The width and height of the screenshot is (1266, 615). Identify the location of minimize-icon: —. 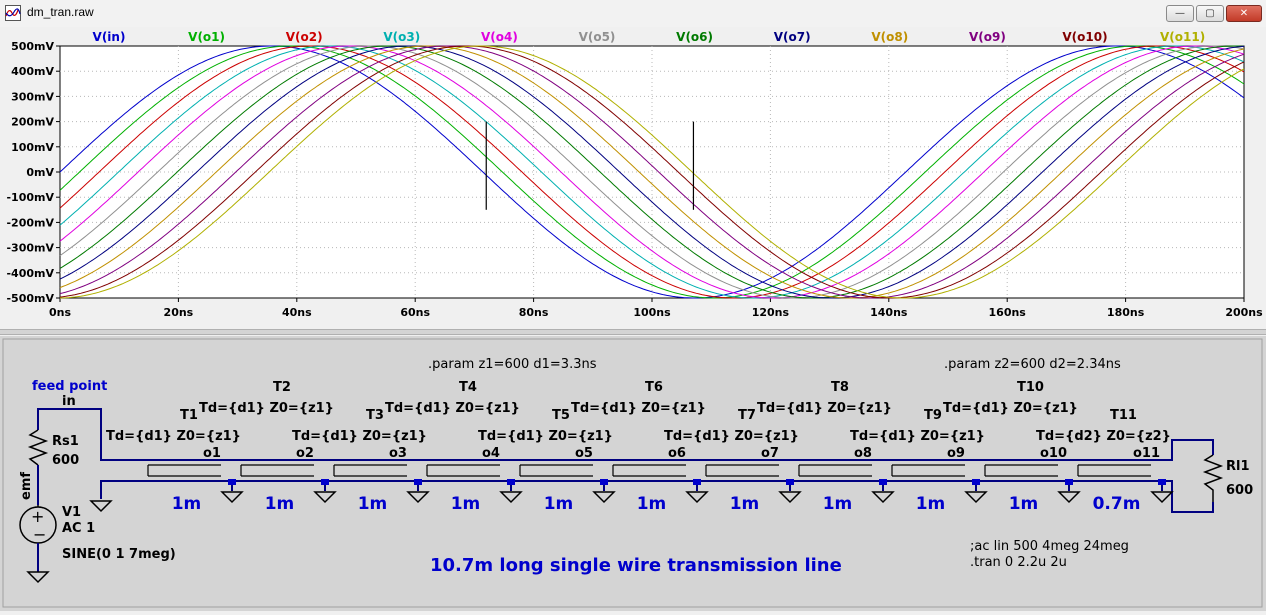
(1180, 13).